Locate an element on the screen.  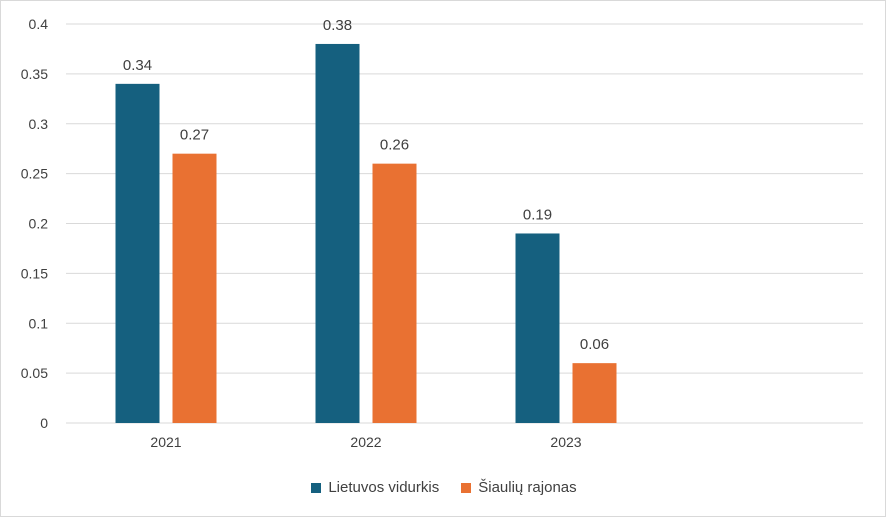
y-tick-label: 0.1 is located at coordinates (39, 323).